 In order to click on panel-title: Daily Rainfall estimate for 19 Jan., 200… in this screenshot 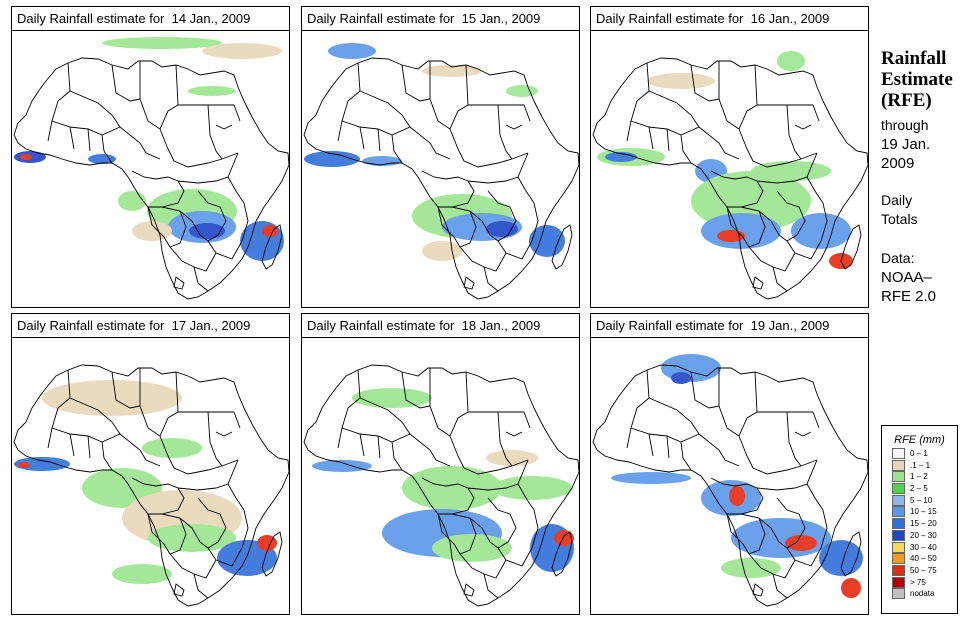, I will do `click(729, 326)`.